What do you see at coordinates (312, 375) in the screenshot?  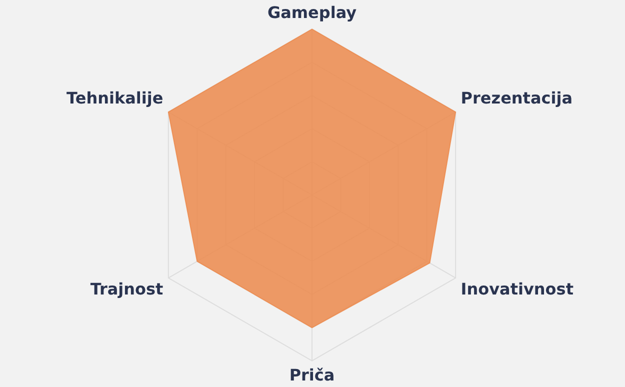 I see `spoke-label: Priča` at bounding box center [312, 375].